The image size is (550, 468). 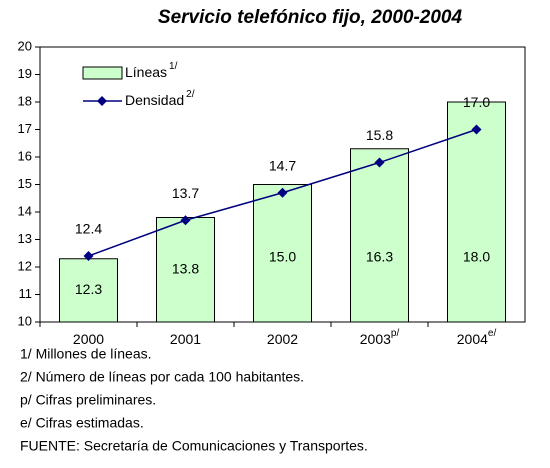 What do you see at coordinates (25, 238) in the screenshot?
I see `y-tick-label: 13` at bounding box center [25, 238].